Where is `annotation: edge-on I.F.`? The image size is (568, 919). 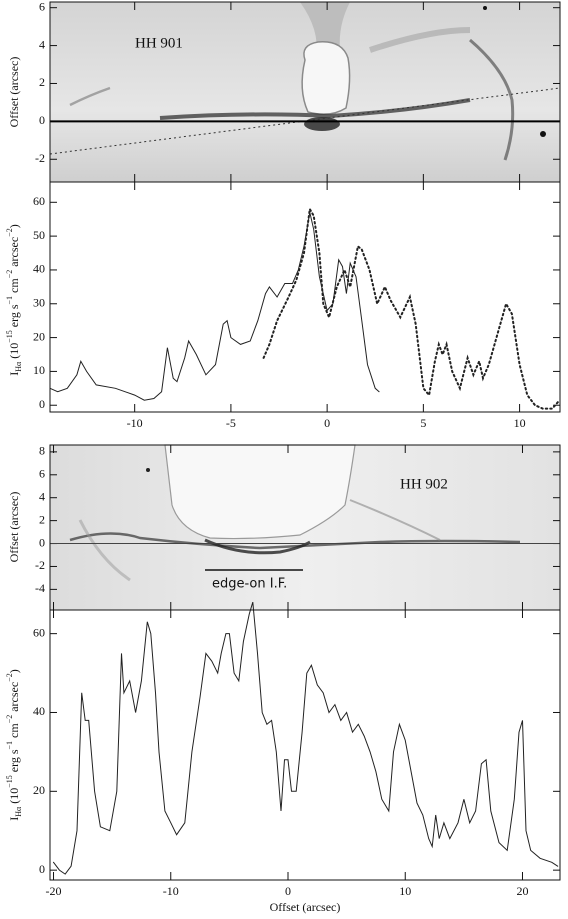 annotation: edge-on I.F. is located at coordinates (249, 584).